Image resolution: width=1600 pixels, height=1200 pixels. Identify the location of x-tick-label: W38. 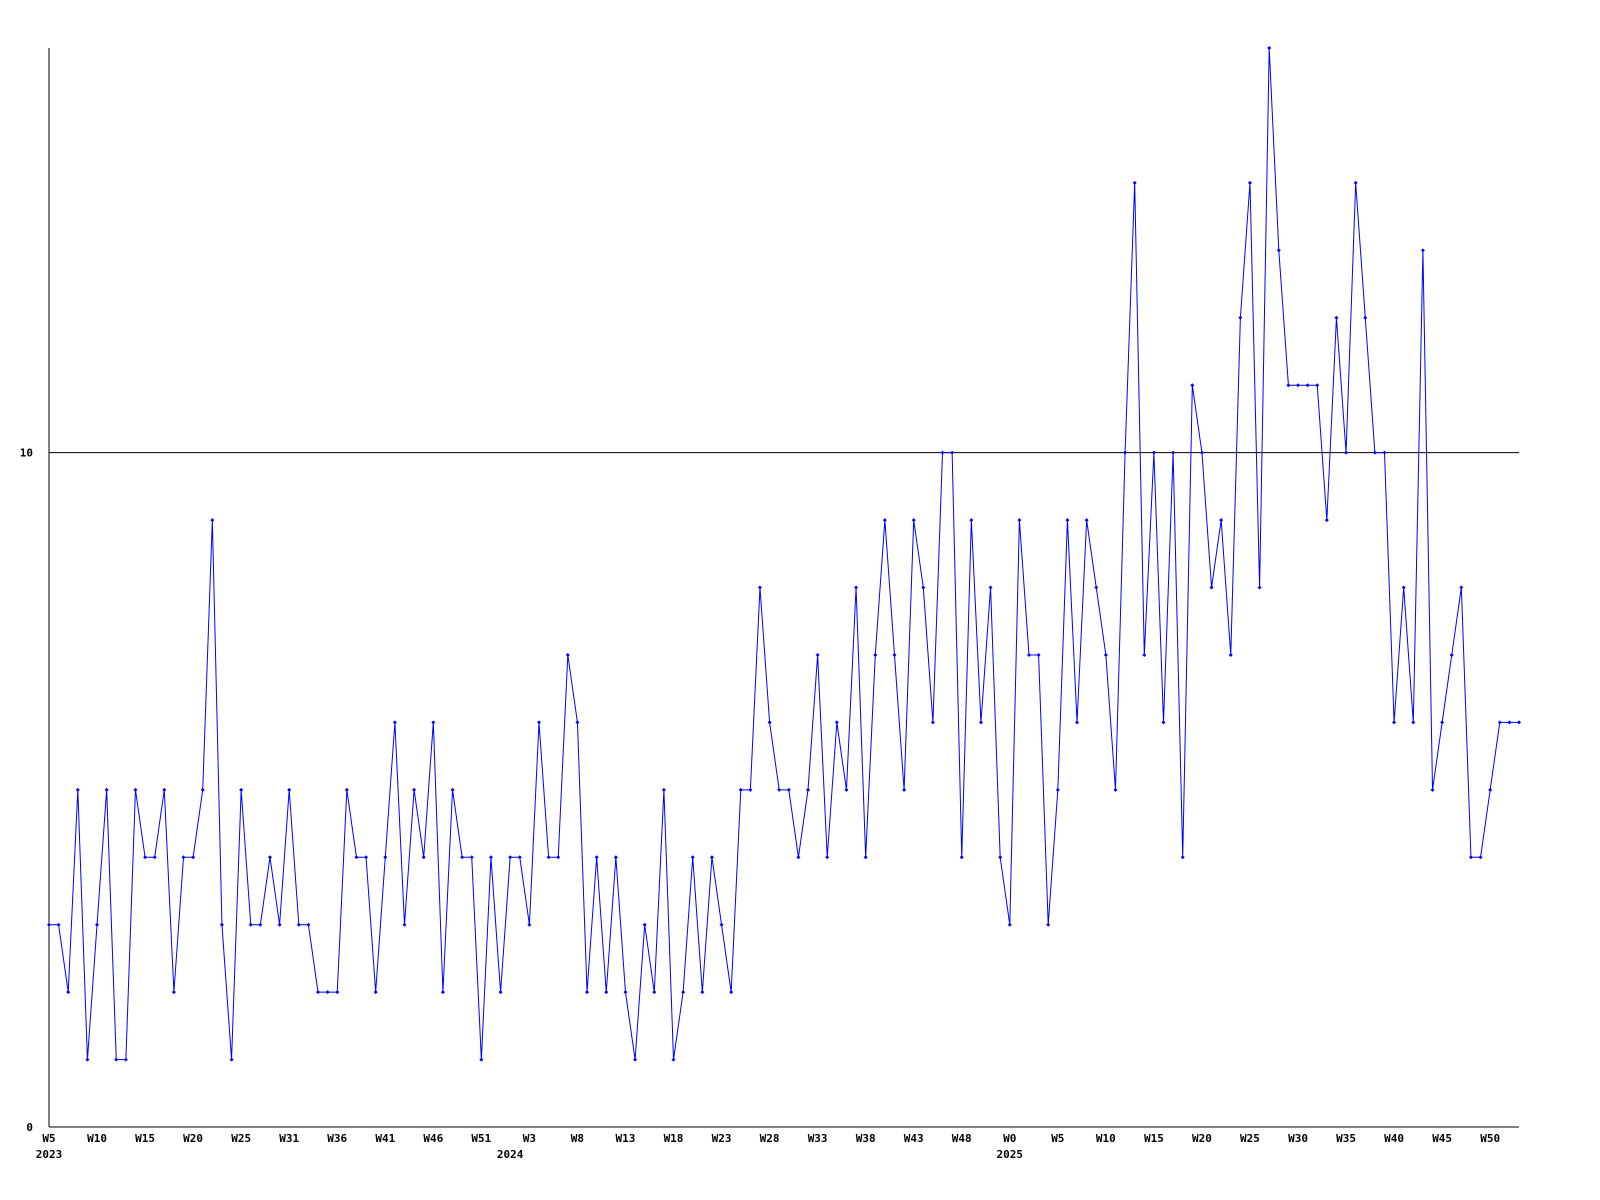
(866, 1138).